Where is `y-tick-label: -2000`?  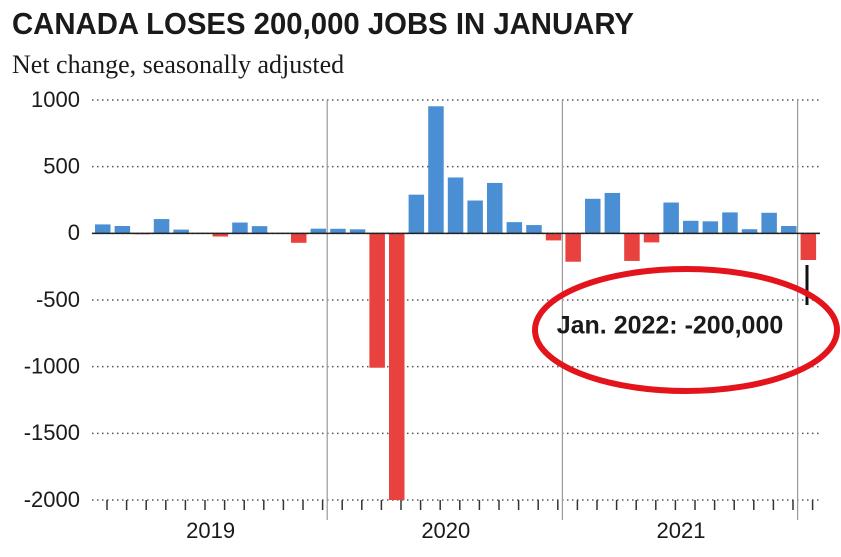
y-tick-label: -2000 is located at coordinates (52, 499).